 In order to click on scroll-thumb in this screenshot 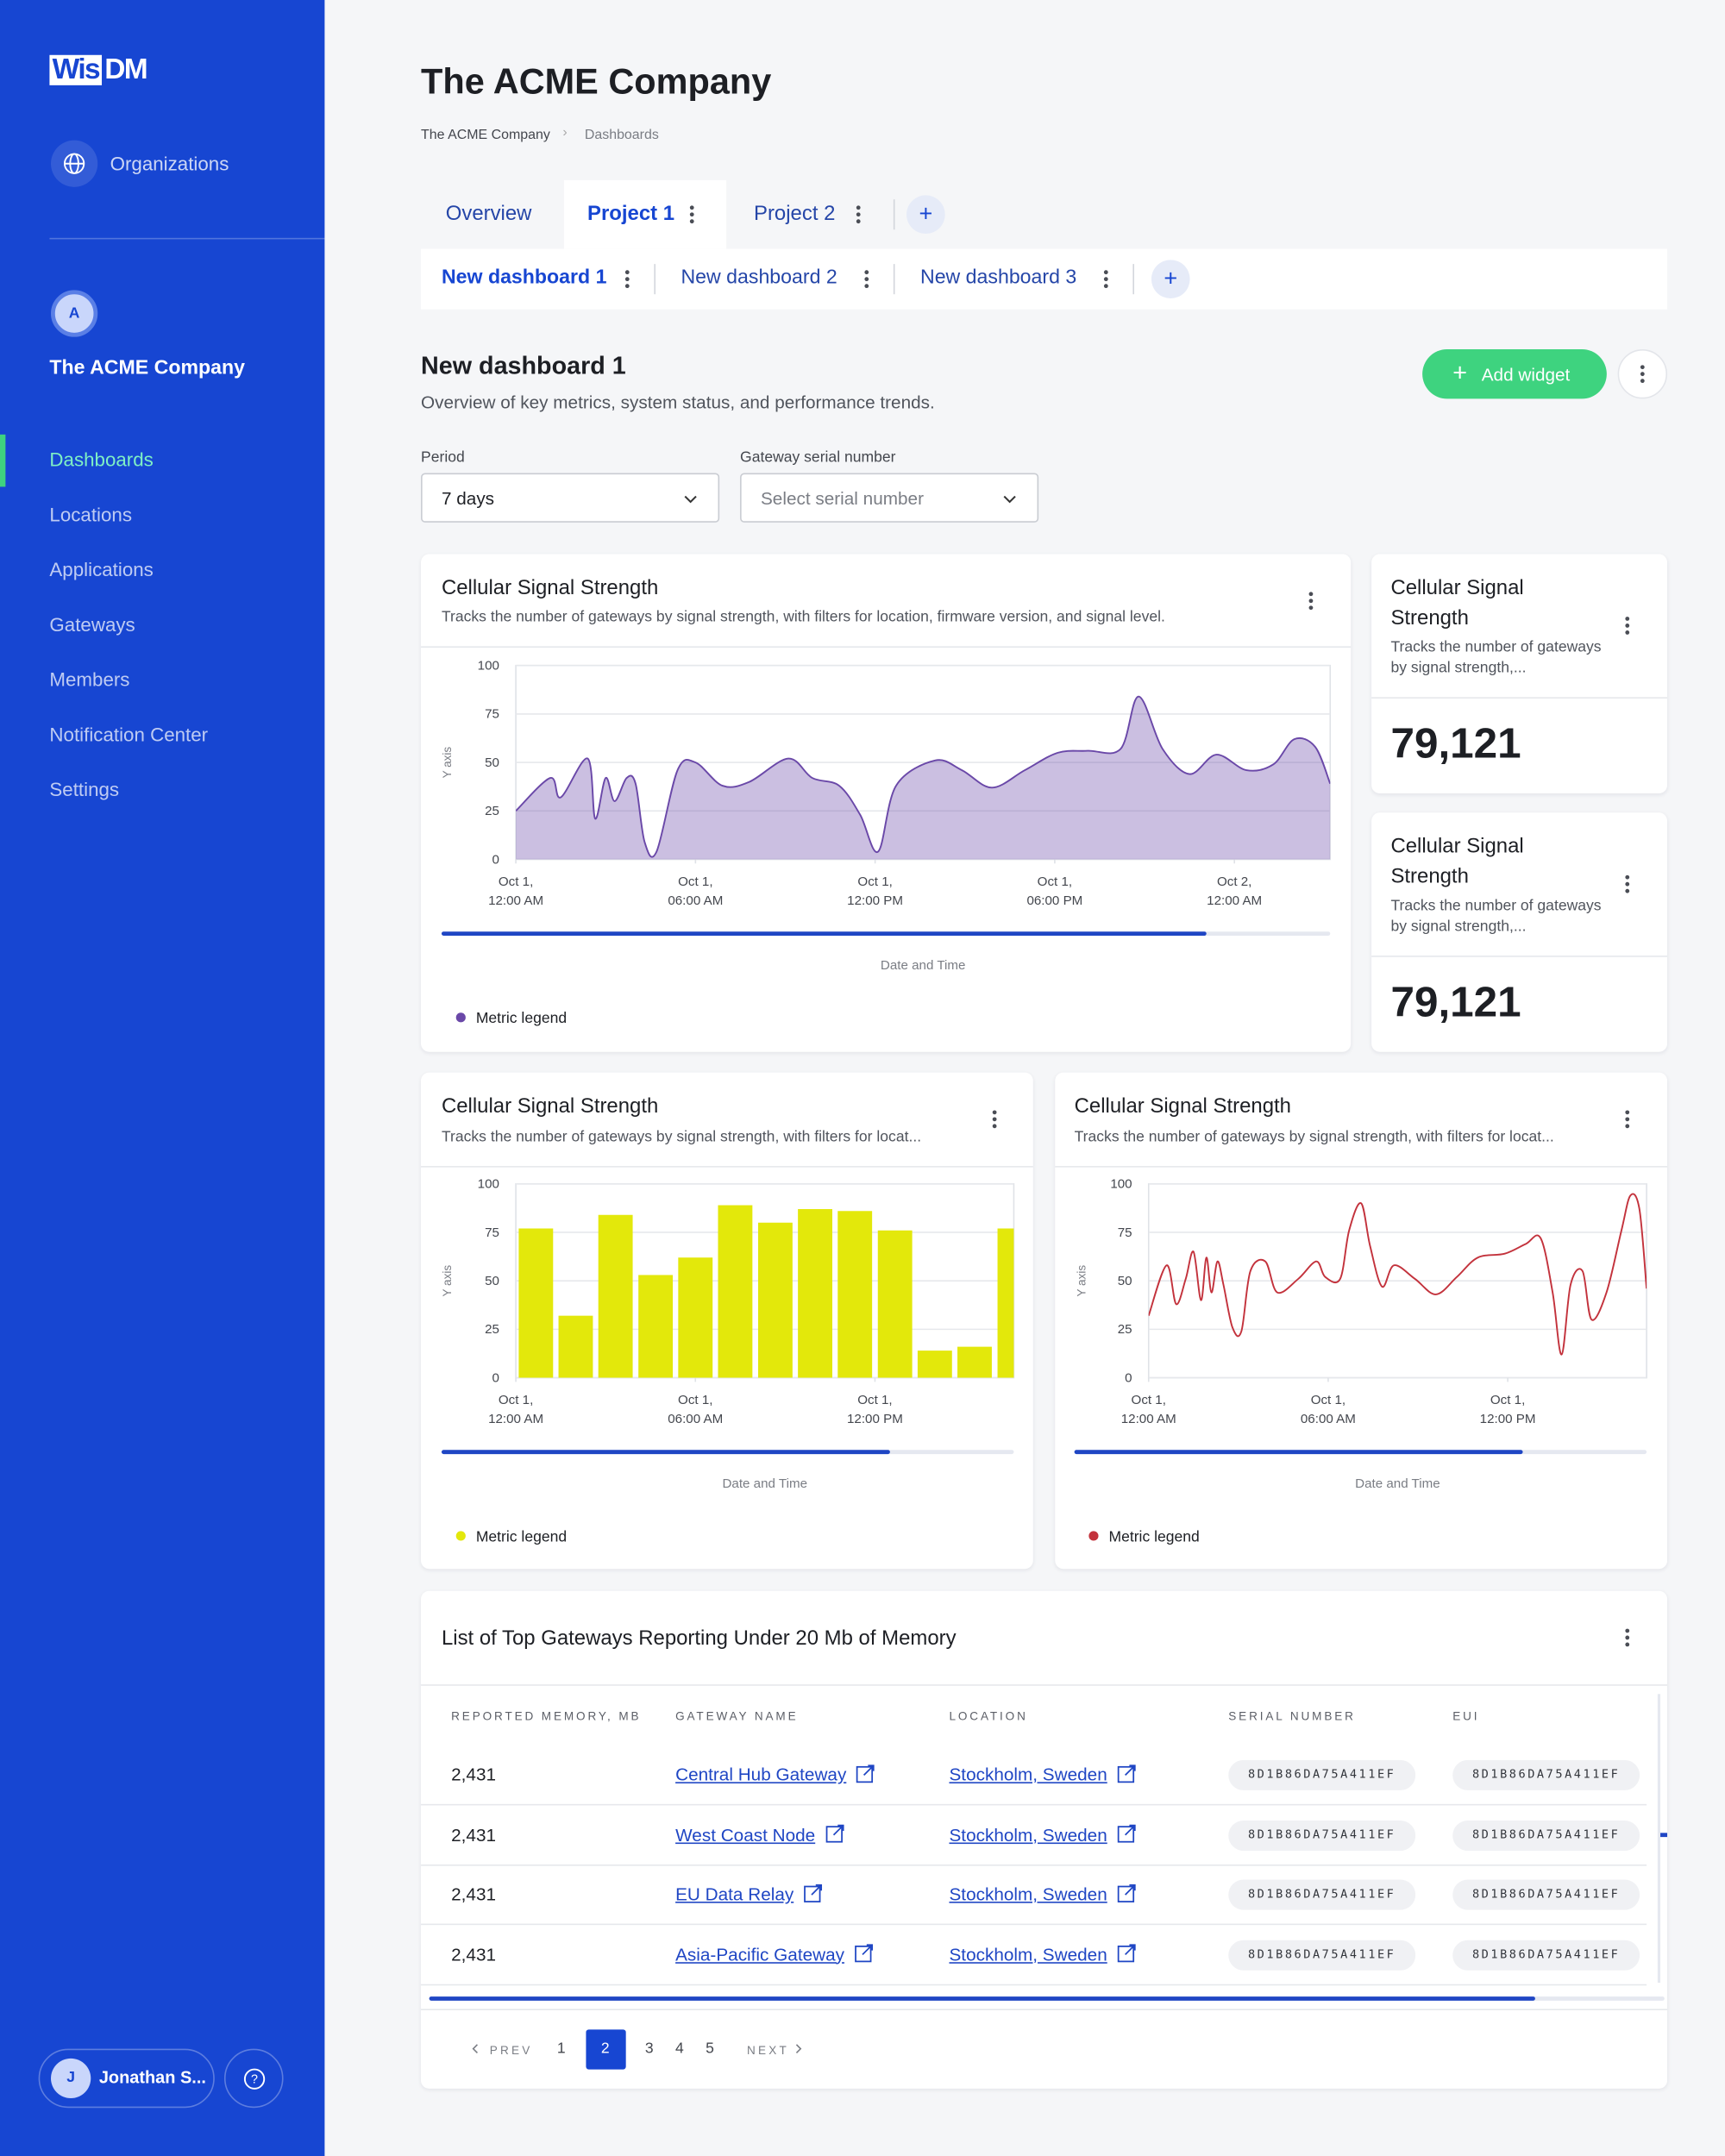, I will do `click(1299, 1452)`.